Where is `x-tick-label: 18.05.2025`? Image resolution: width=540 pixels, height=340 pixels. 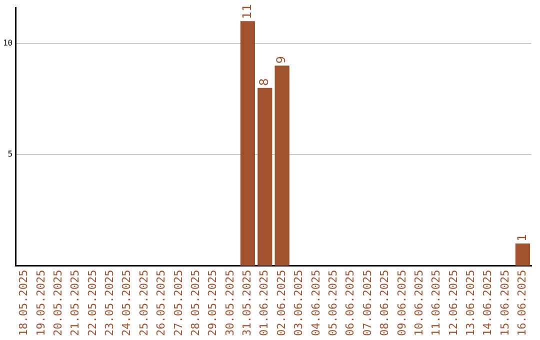 x-tick-label: 18.05.2025 is located at coordinates (23, 303).